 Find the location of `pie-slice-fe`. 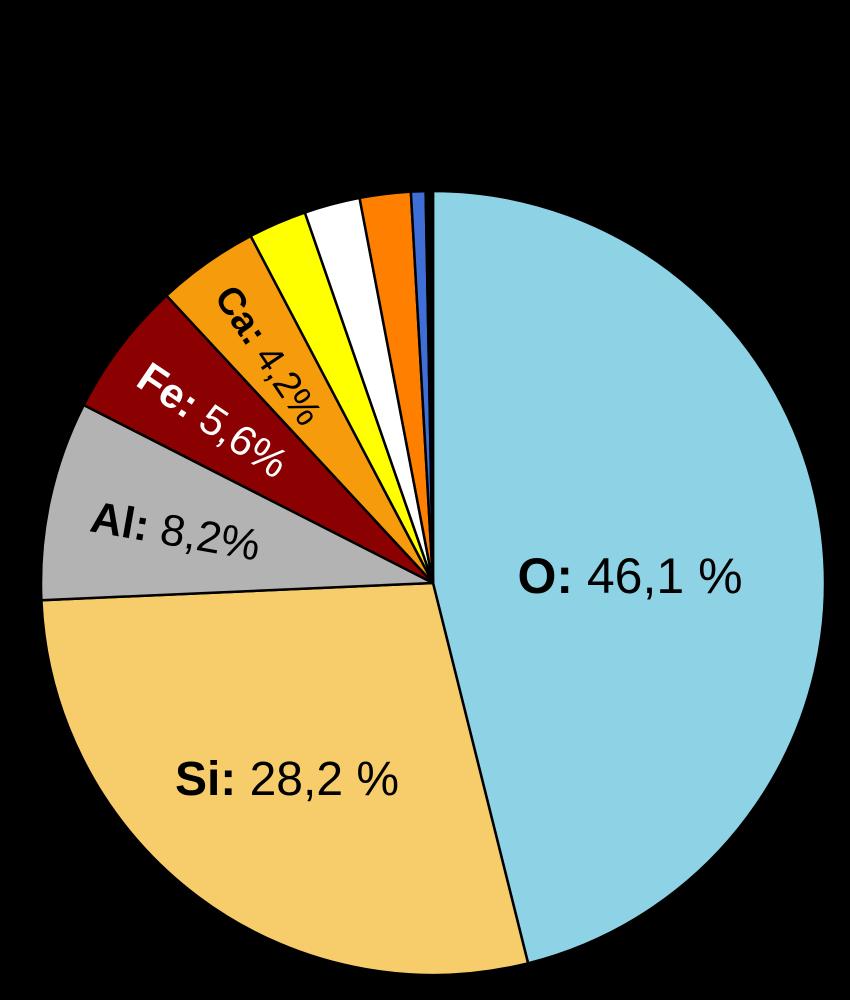

pie-slice-fe is located at coordinates (258, 439).